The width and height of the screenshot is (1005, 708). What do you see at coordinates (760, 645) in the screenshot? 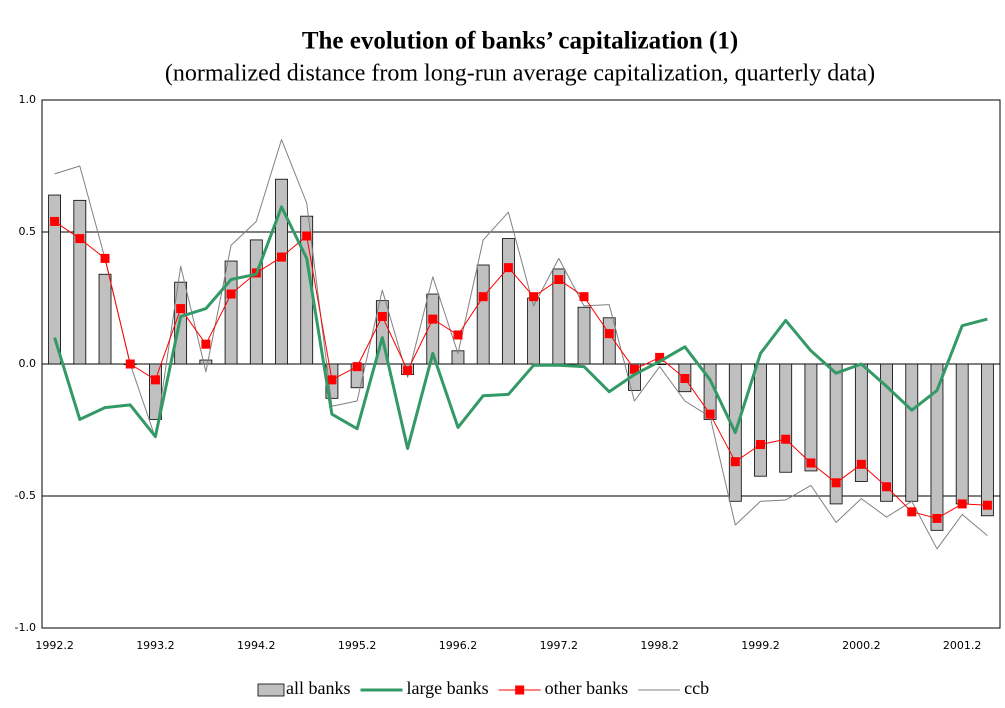
I see `x-tick-label: 1999.2` at bounding box center [760, 645].